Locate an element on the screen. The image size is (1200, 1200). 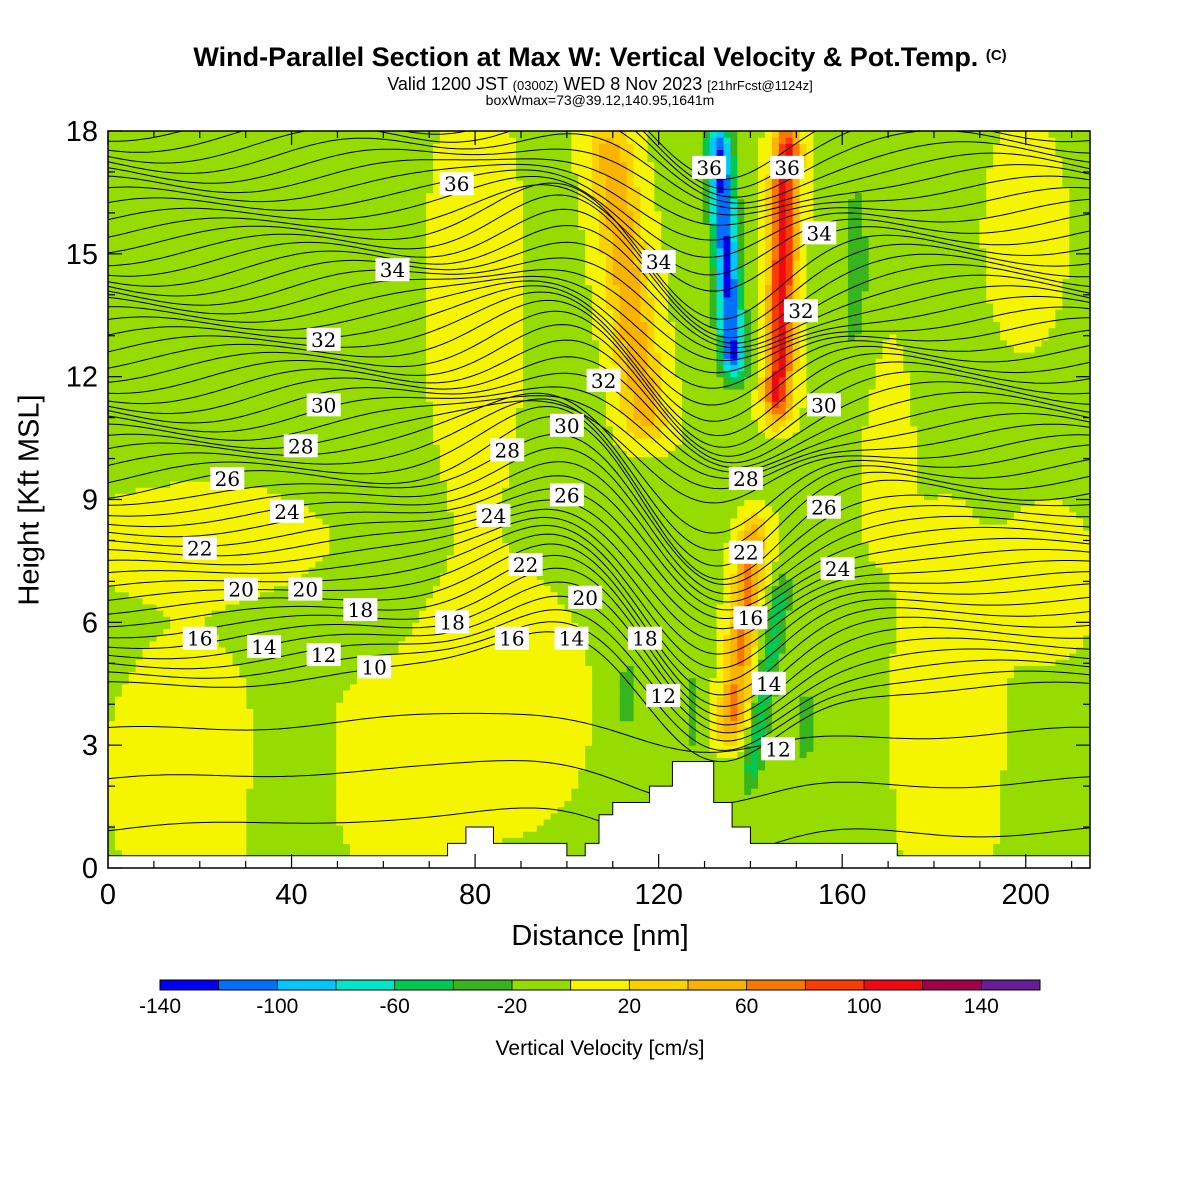
x-tick-label: 160 is located at coordinates (842, 895).